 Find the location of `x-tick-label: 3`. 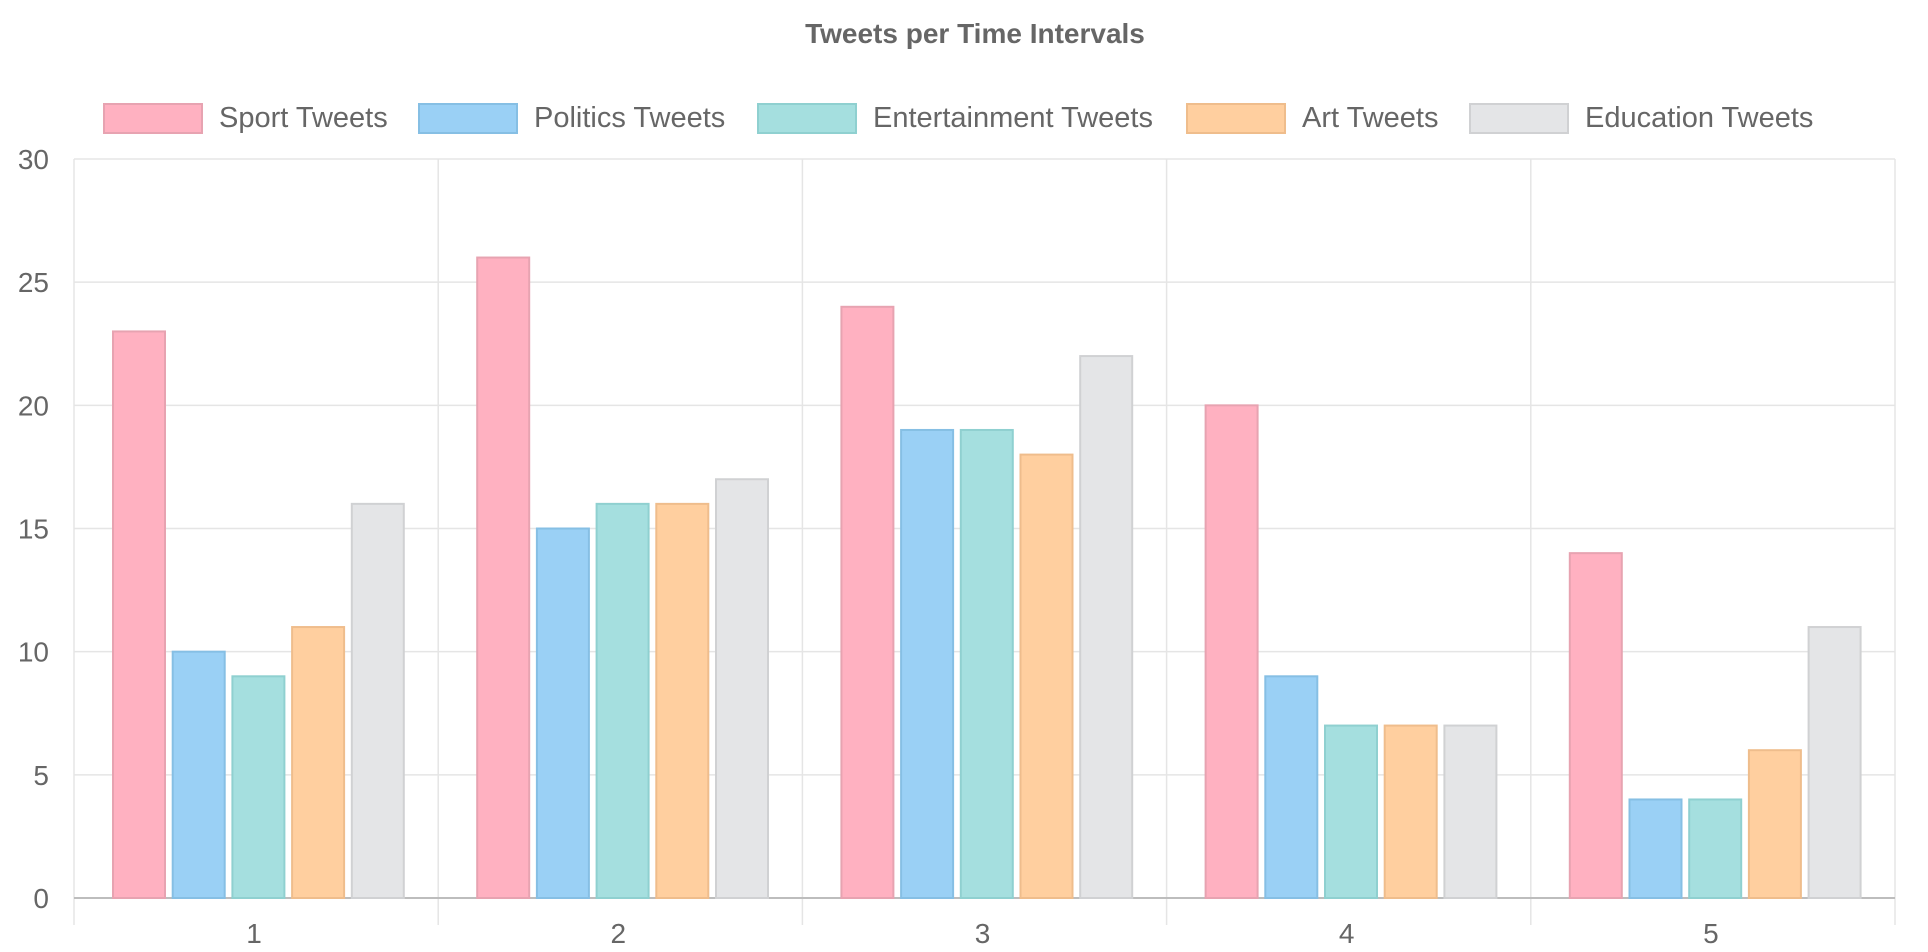

x-tick-label: 3 is located at coordinates (983, 933).